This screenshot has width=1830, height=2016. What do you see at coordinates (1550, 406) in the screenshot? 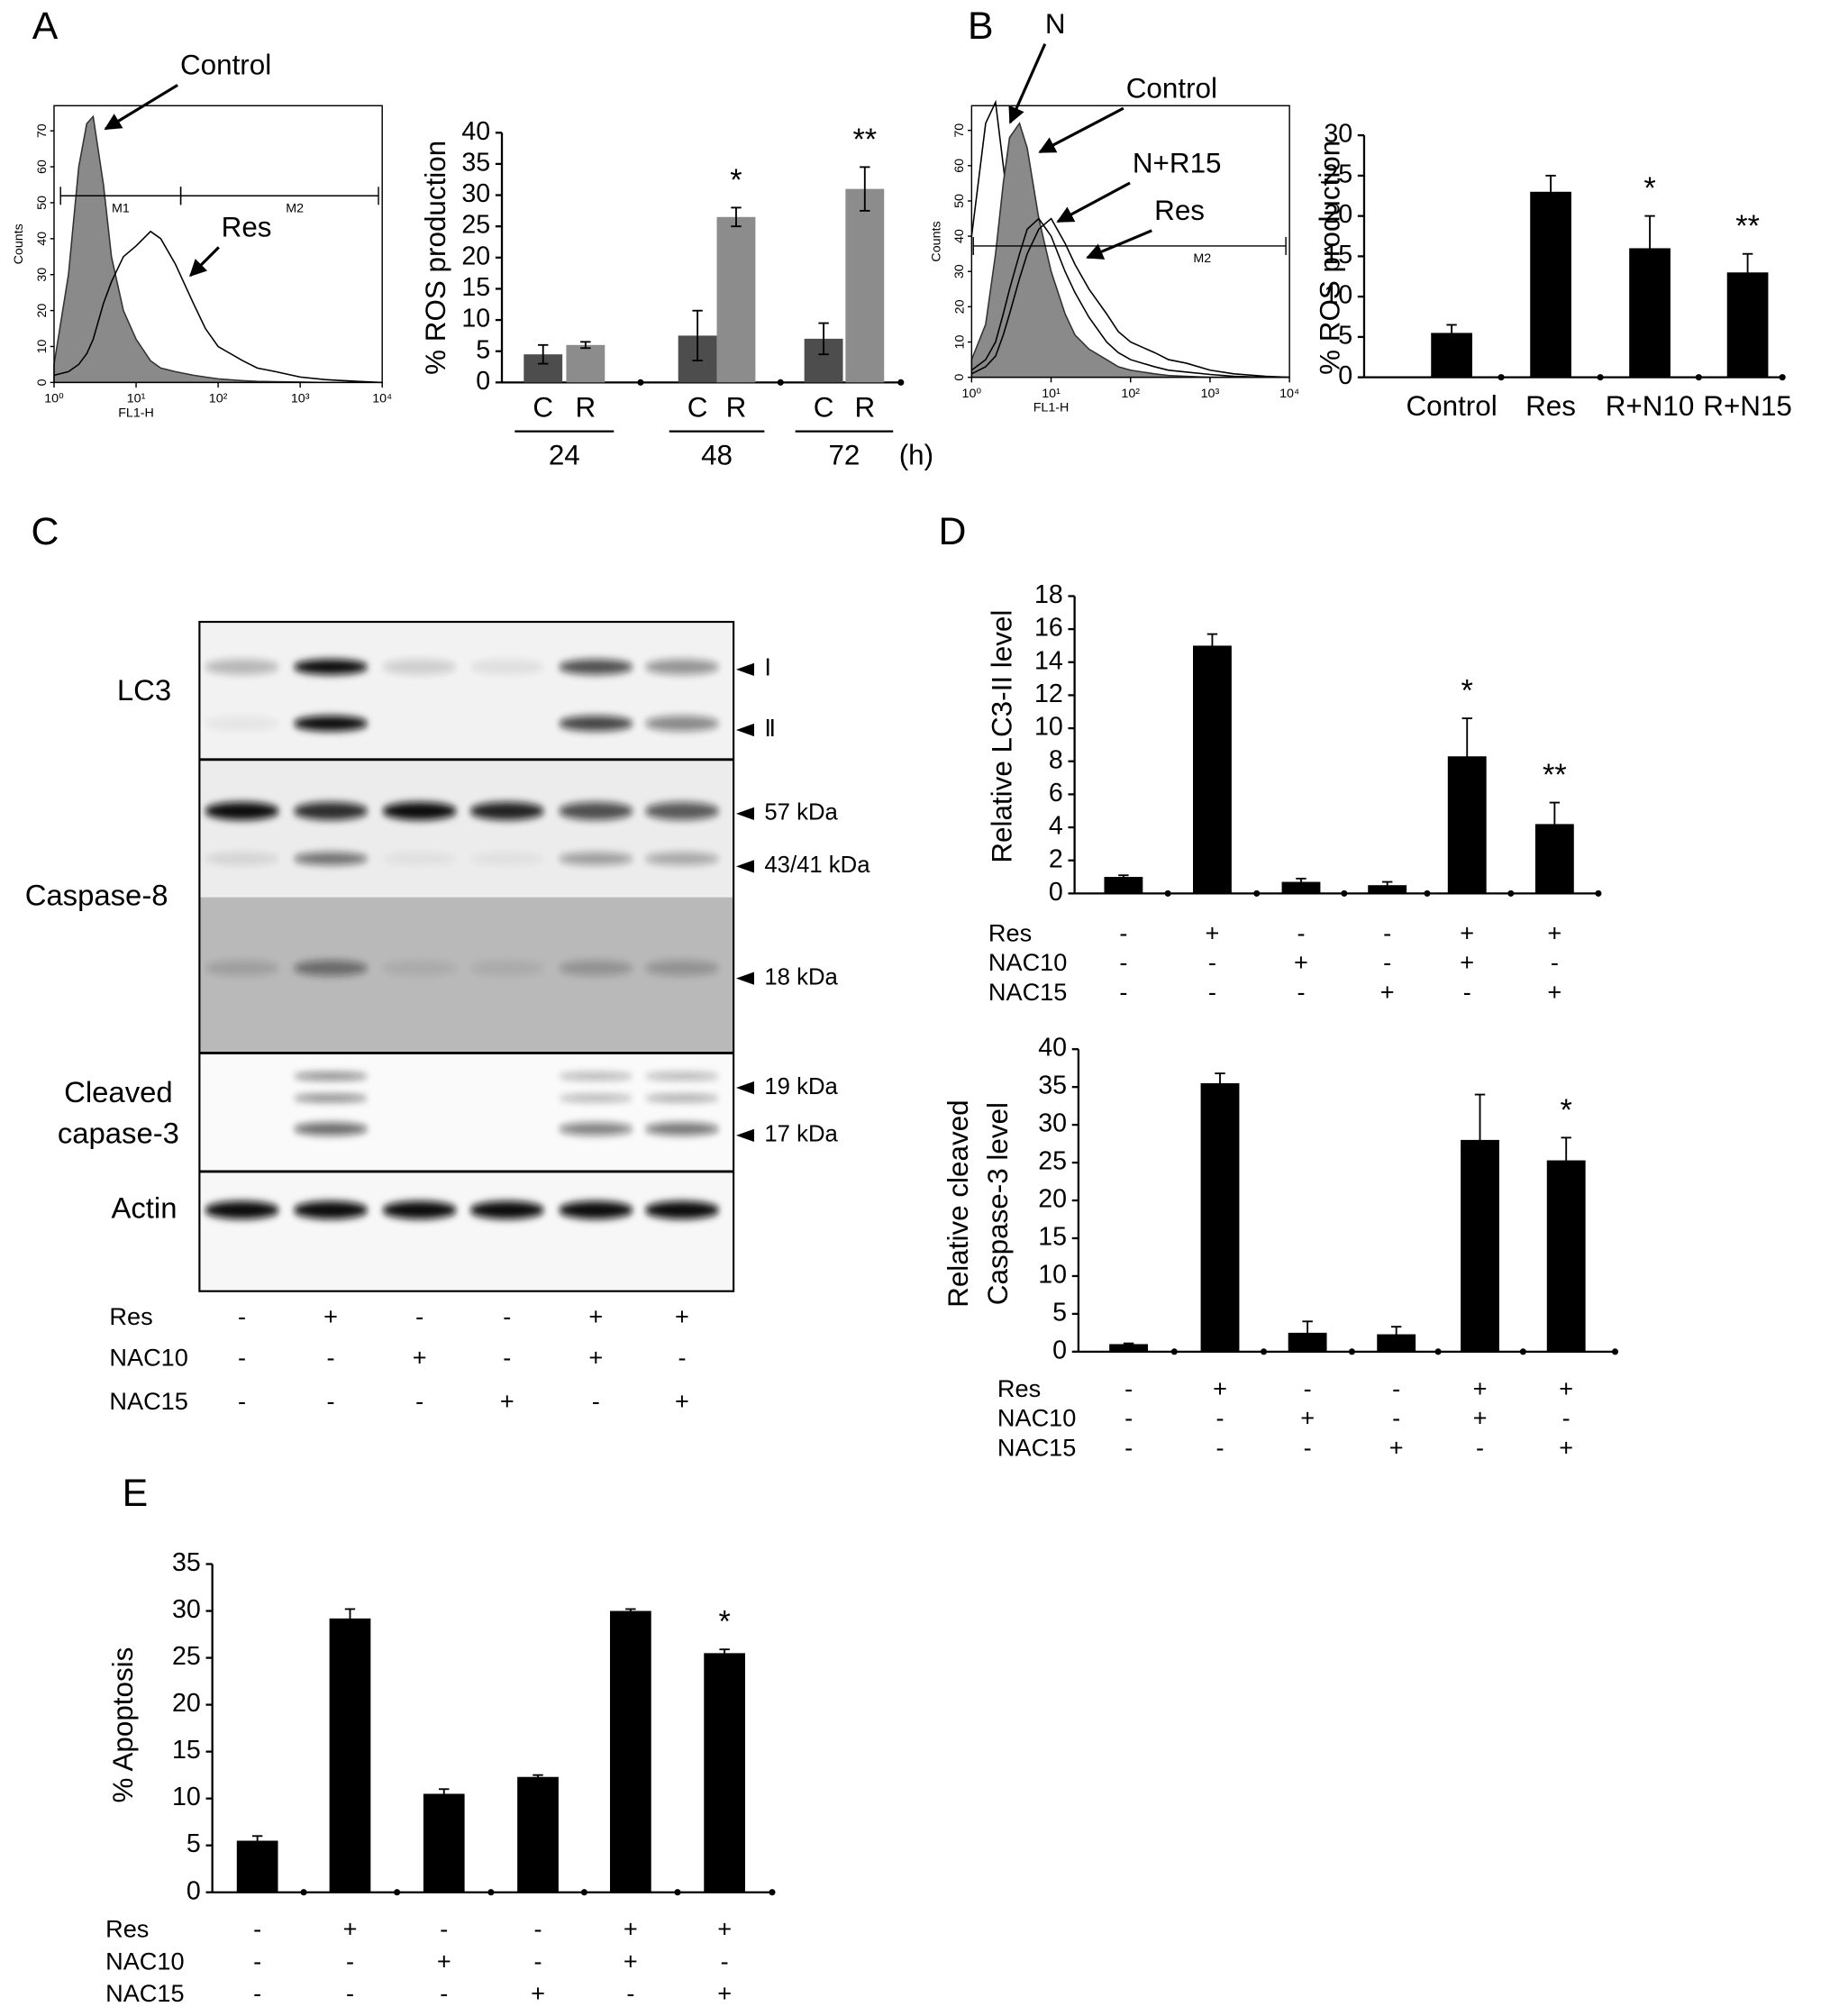
I see `x-tick-label: Res` at bounding box center [1550, 406].